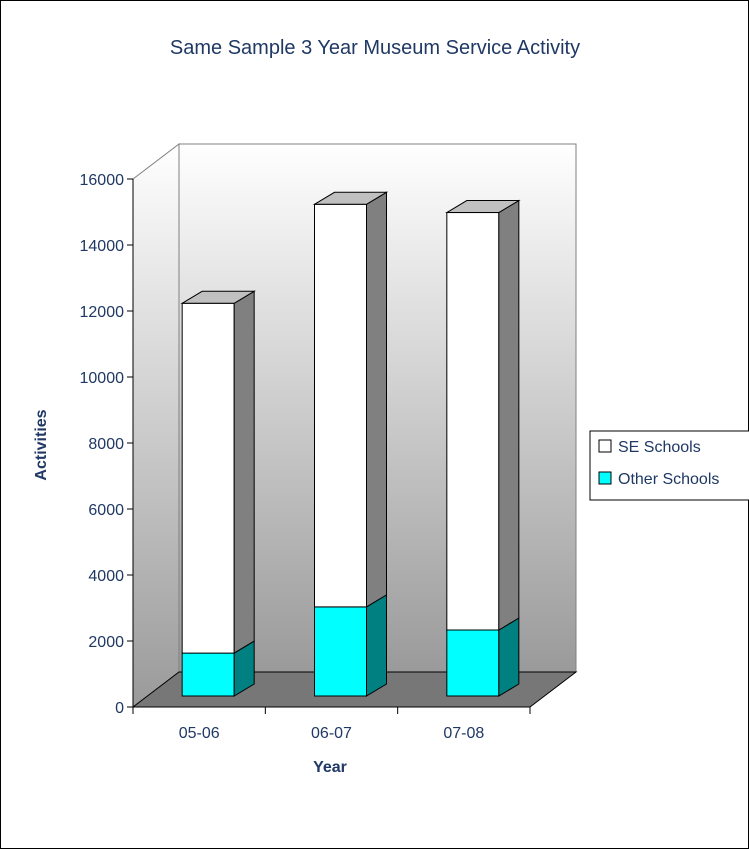 The width and height of the screenshot is (749, 849). I want to click on y-tick-label: 6000, so click(106, 510).